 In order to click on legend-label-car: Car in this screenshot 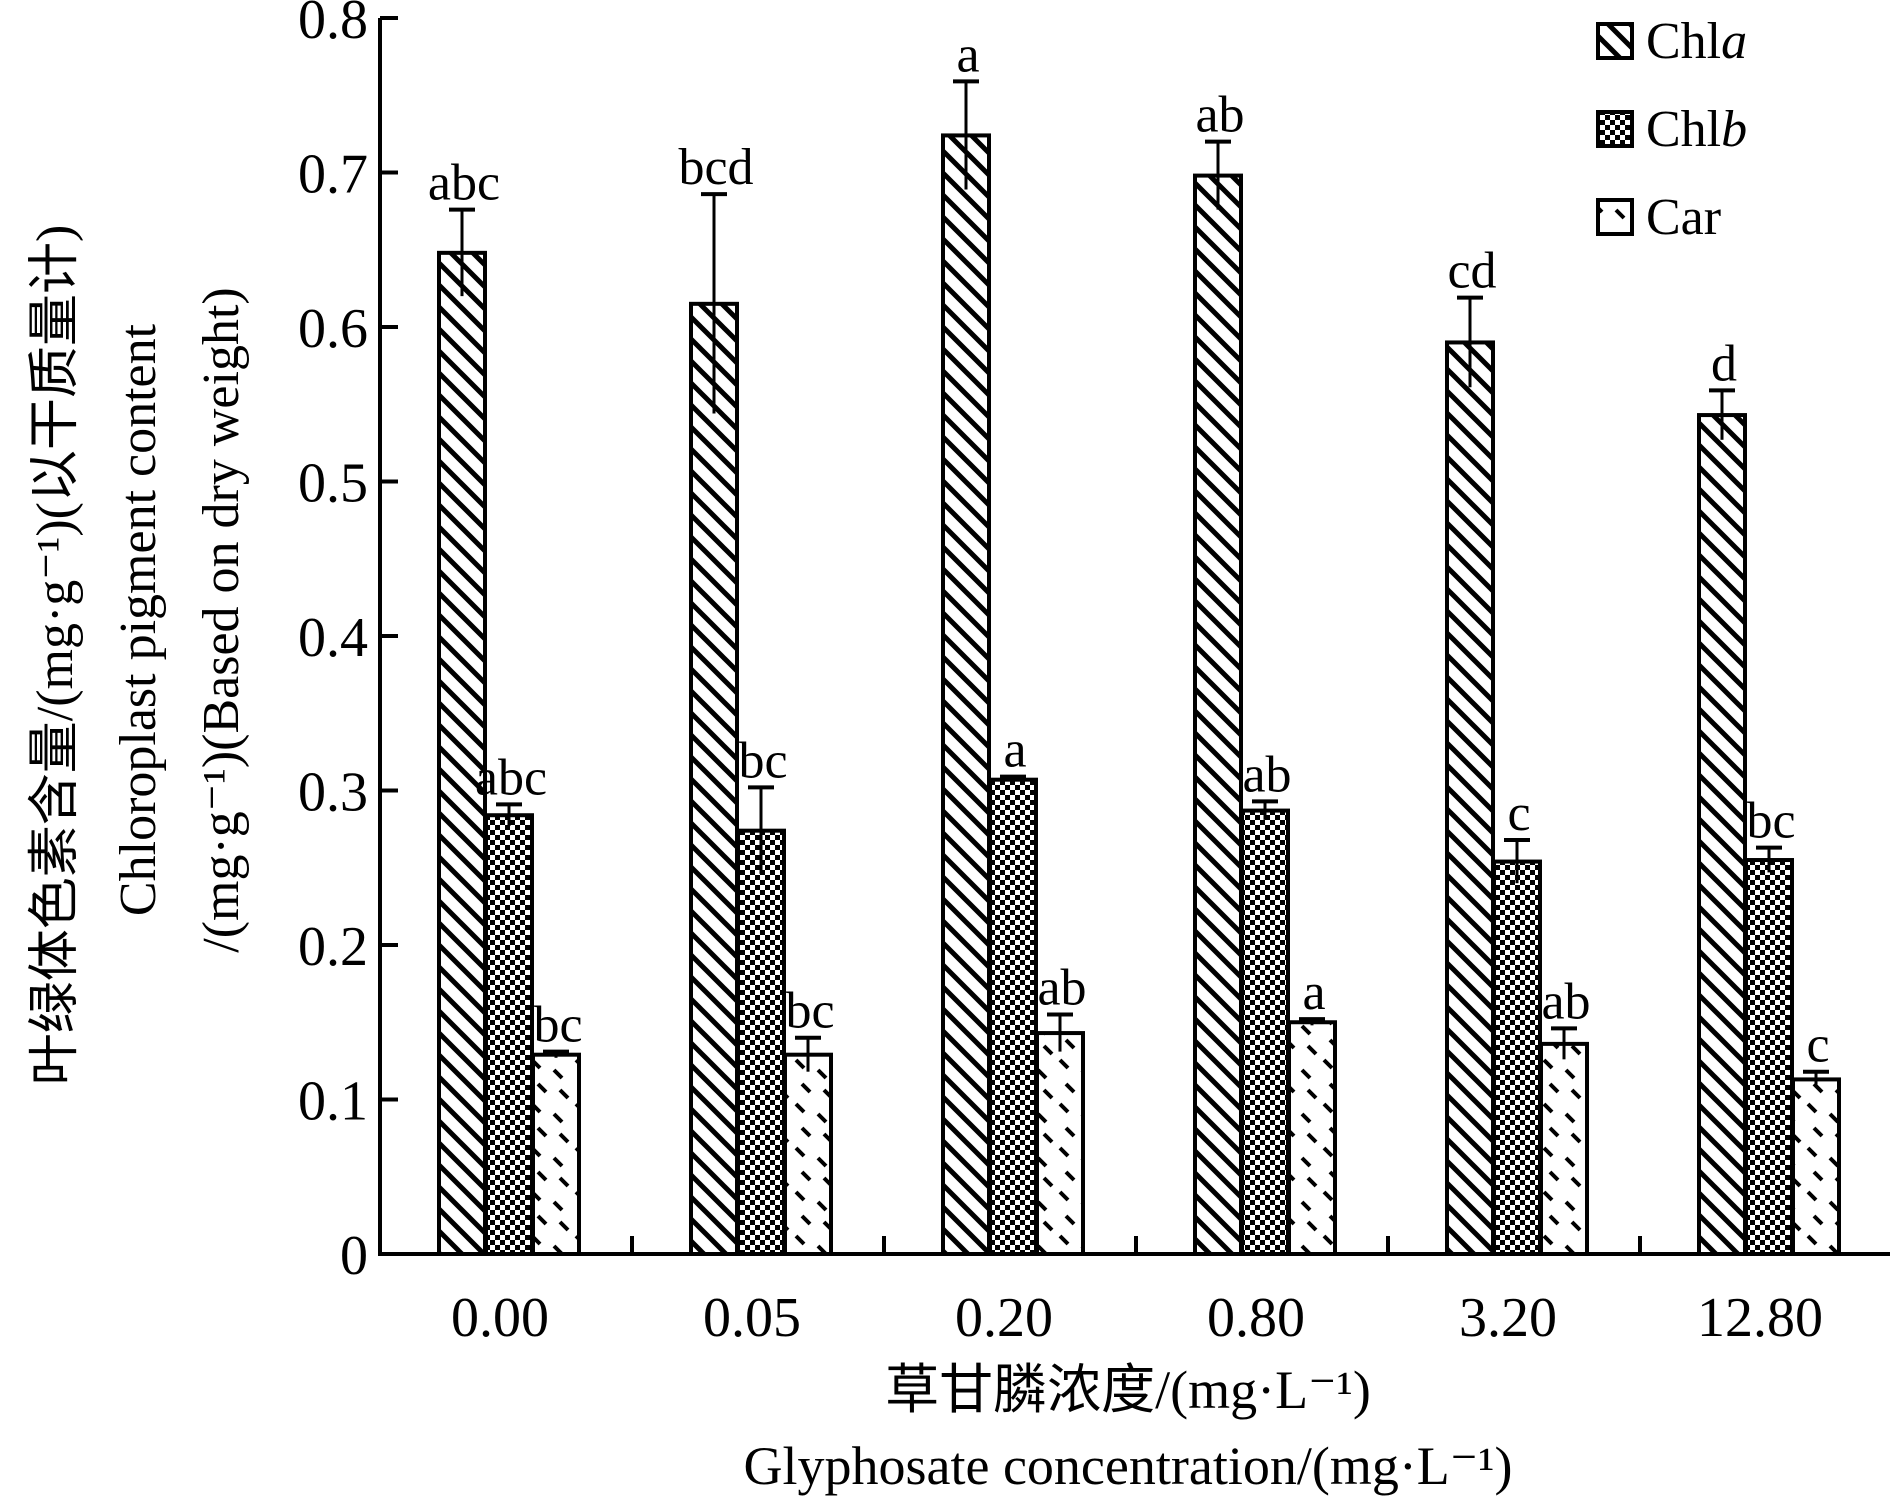, I will do `click(1683, 217)`.